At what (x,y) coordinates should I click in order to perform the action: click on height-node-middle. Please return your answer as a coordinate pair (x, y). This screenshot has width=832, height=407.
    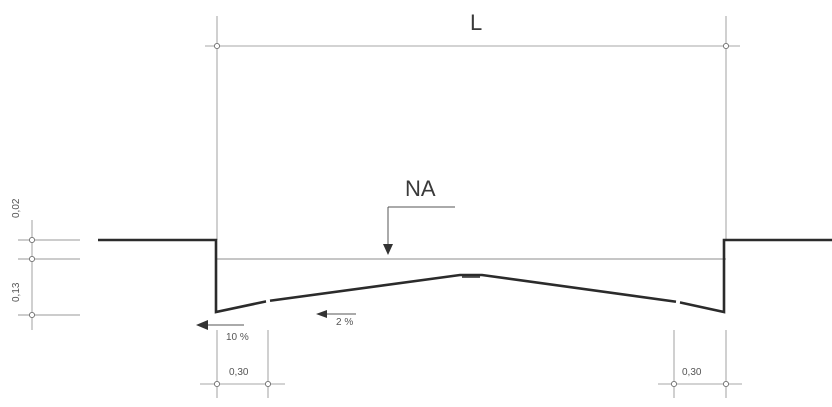
    Looking at the image, I should click on (32, 259).